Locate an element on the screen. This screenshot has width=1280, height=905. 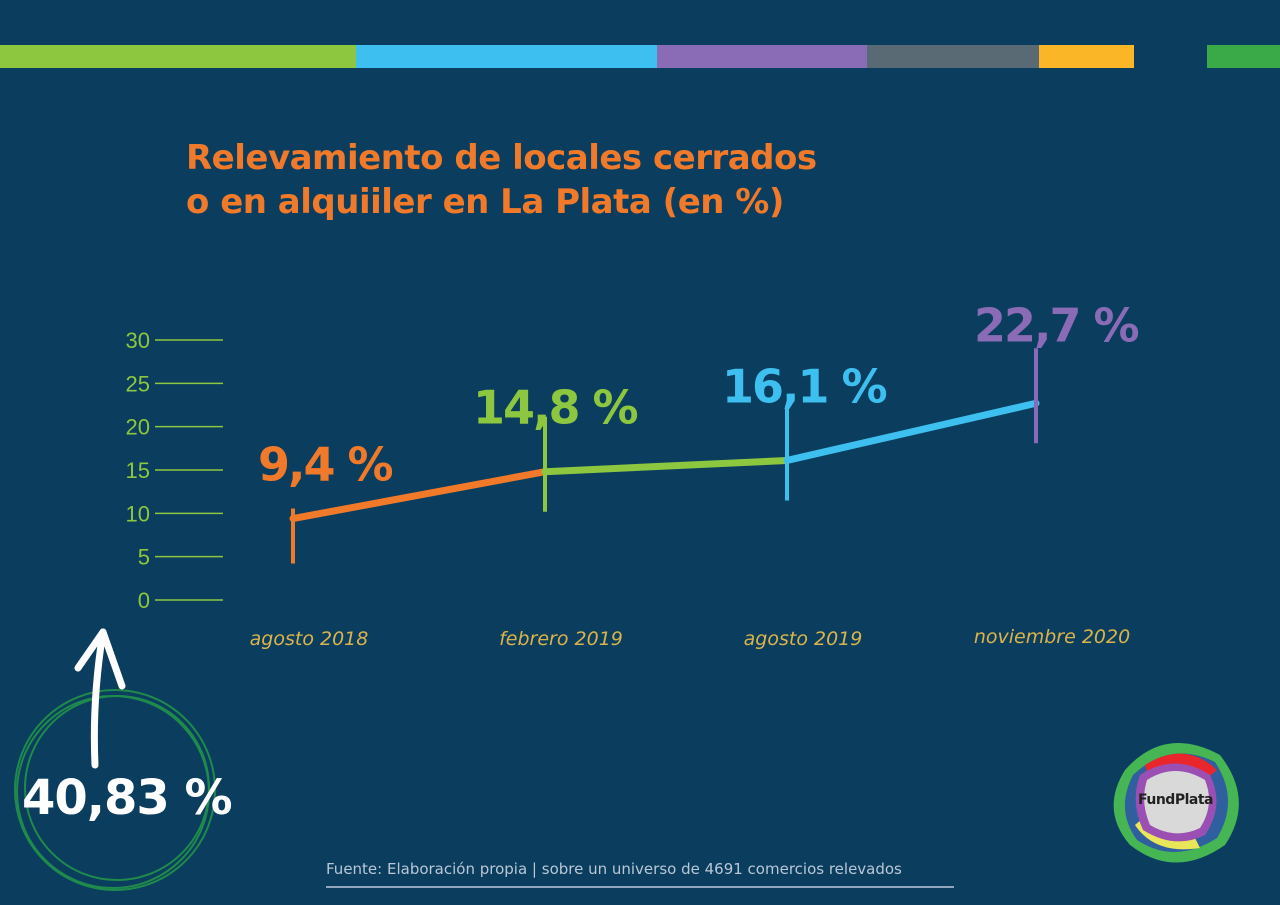
data-label: 22,7 % is located at coordinates (1056, 325).